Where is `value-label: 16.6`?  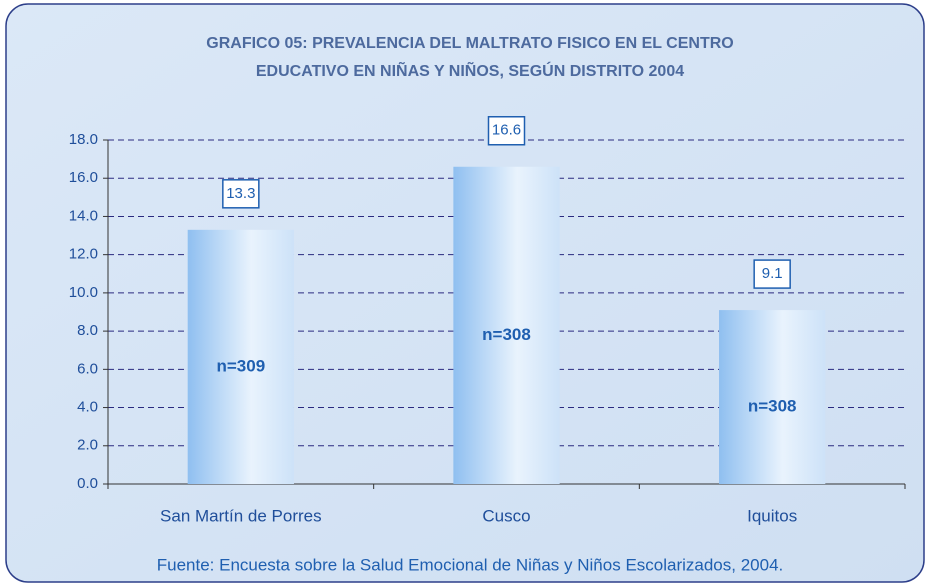 value-label: 16.6 is located at coordinates (506, 130).